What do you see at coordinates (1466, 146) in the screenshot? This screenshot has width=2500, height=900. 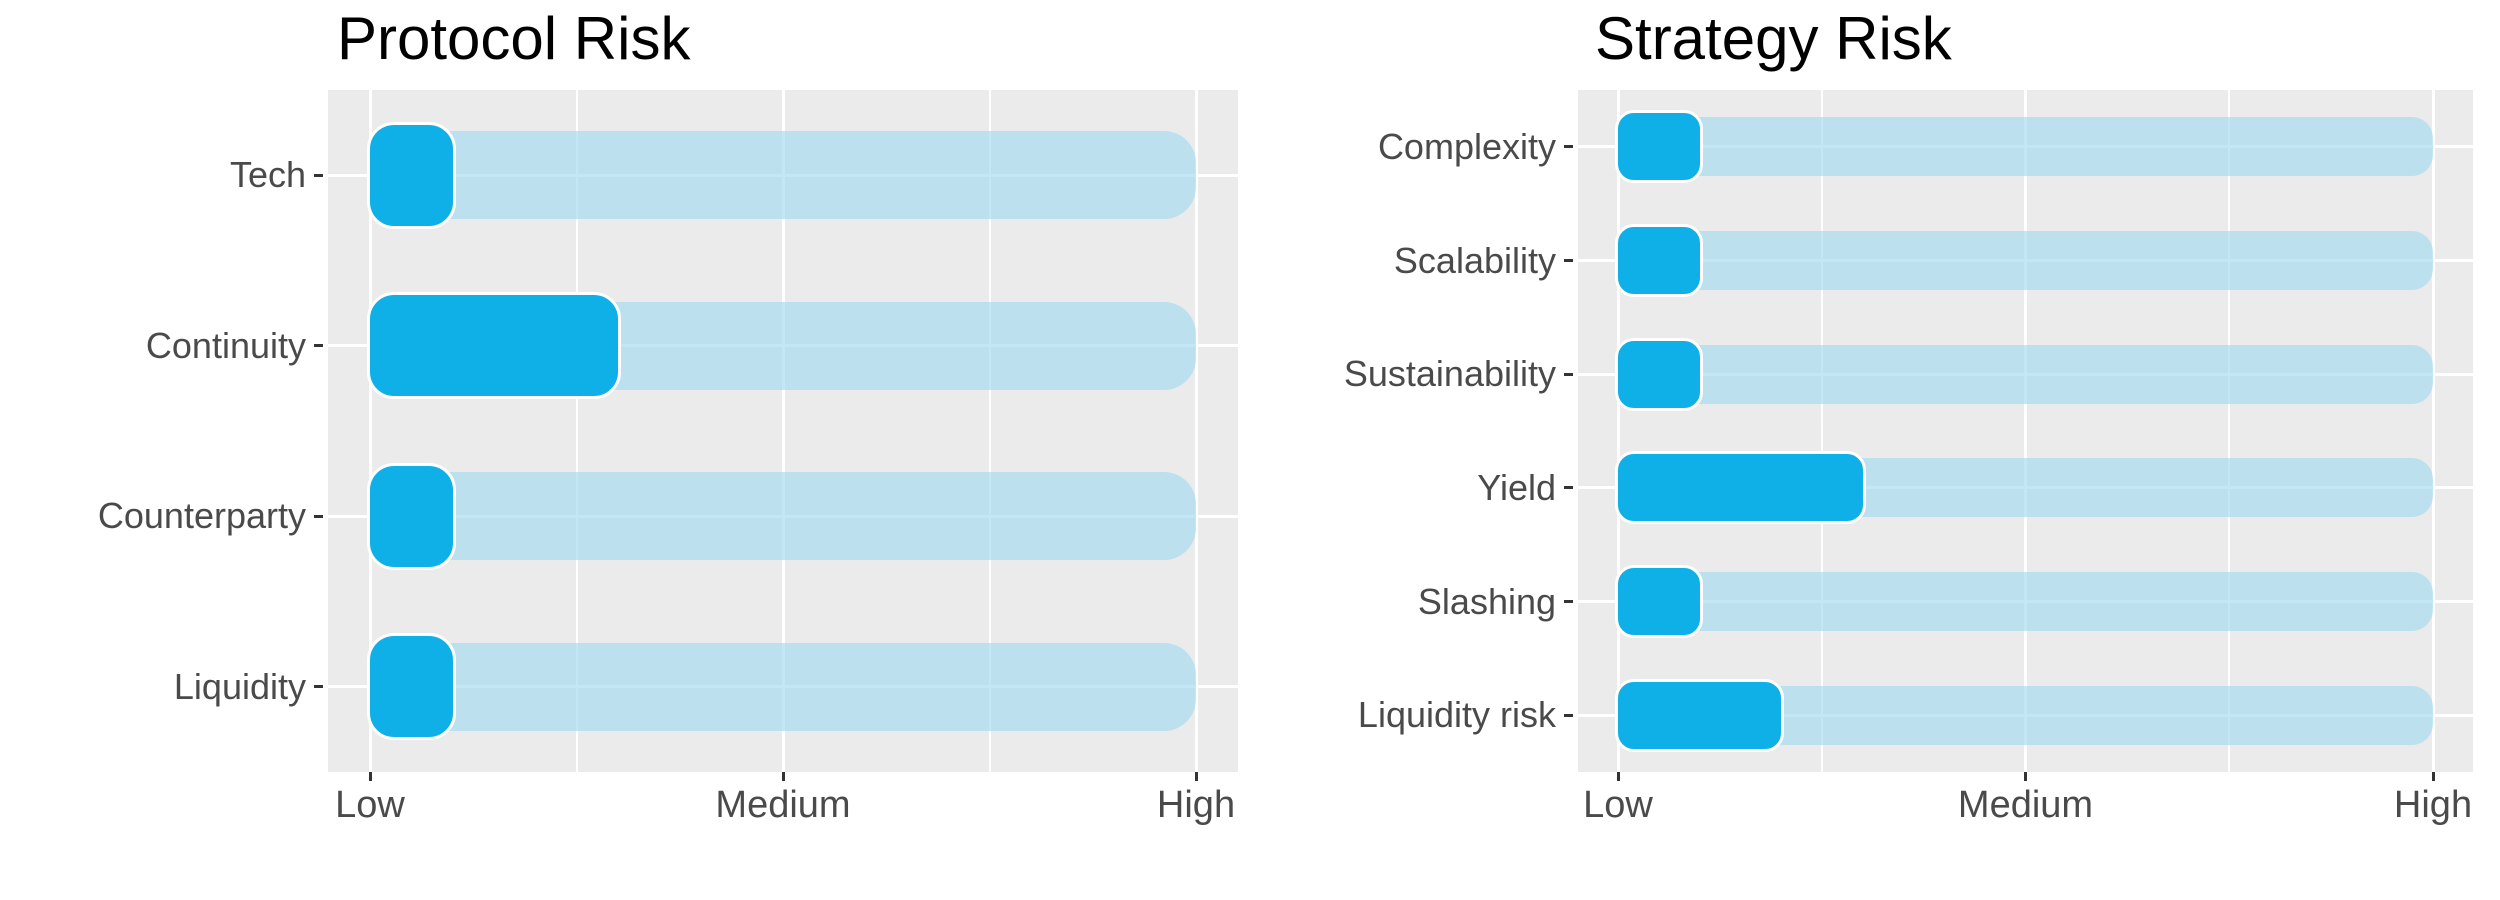 I see `category-label: Complexity` at bounding box center [1466, 146].